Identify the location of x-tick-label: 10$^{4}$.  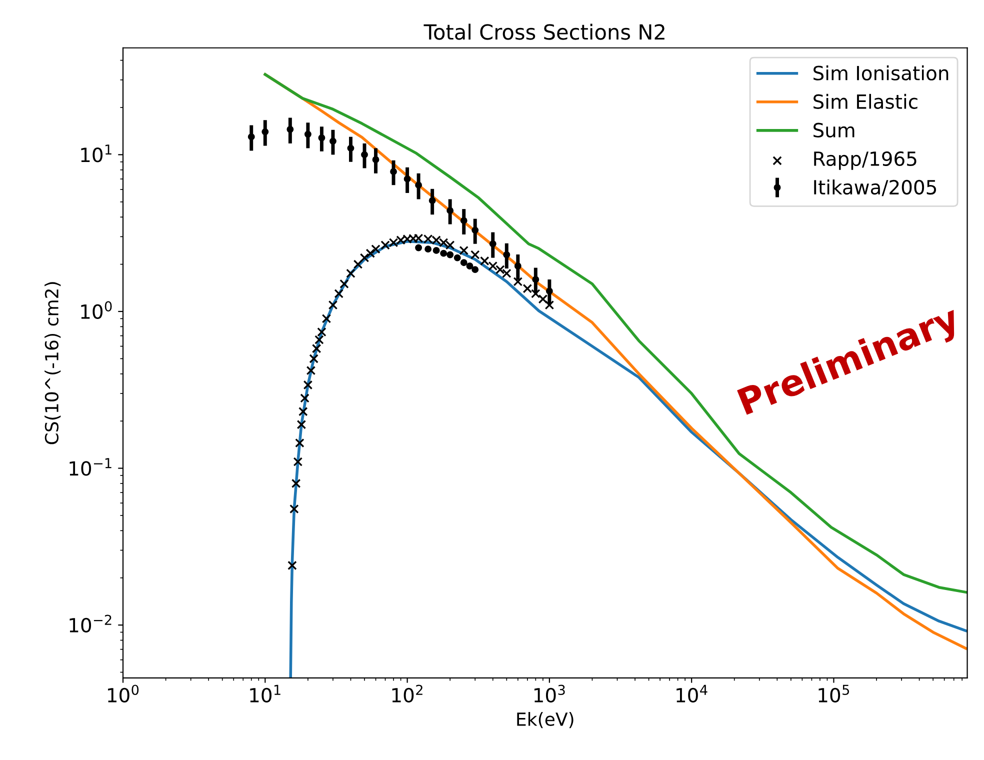
(692, 693).